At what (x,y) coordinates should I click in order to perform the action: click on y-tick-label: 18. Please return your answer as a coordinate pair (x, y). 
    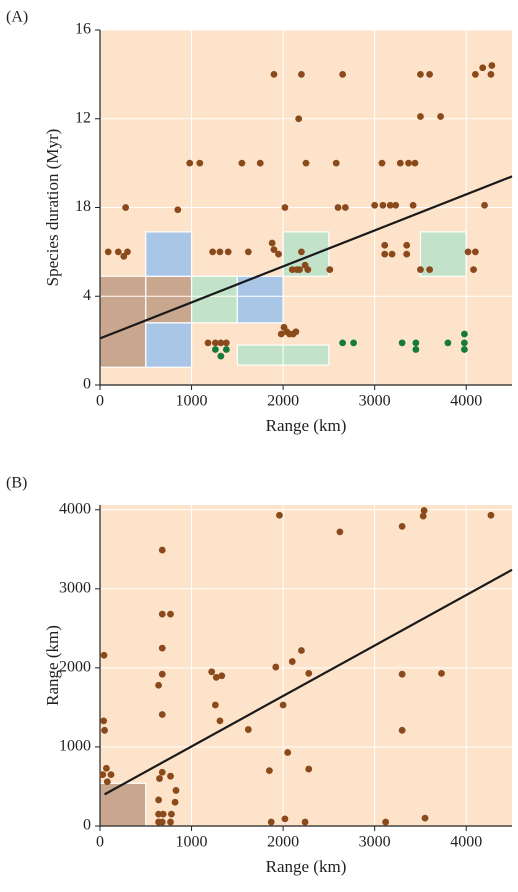
    Looking at the image, I should click on (83, 206).